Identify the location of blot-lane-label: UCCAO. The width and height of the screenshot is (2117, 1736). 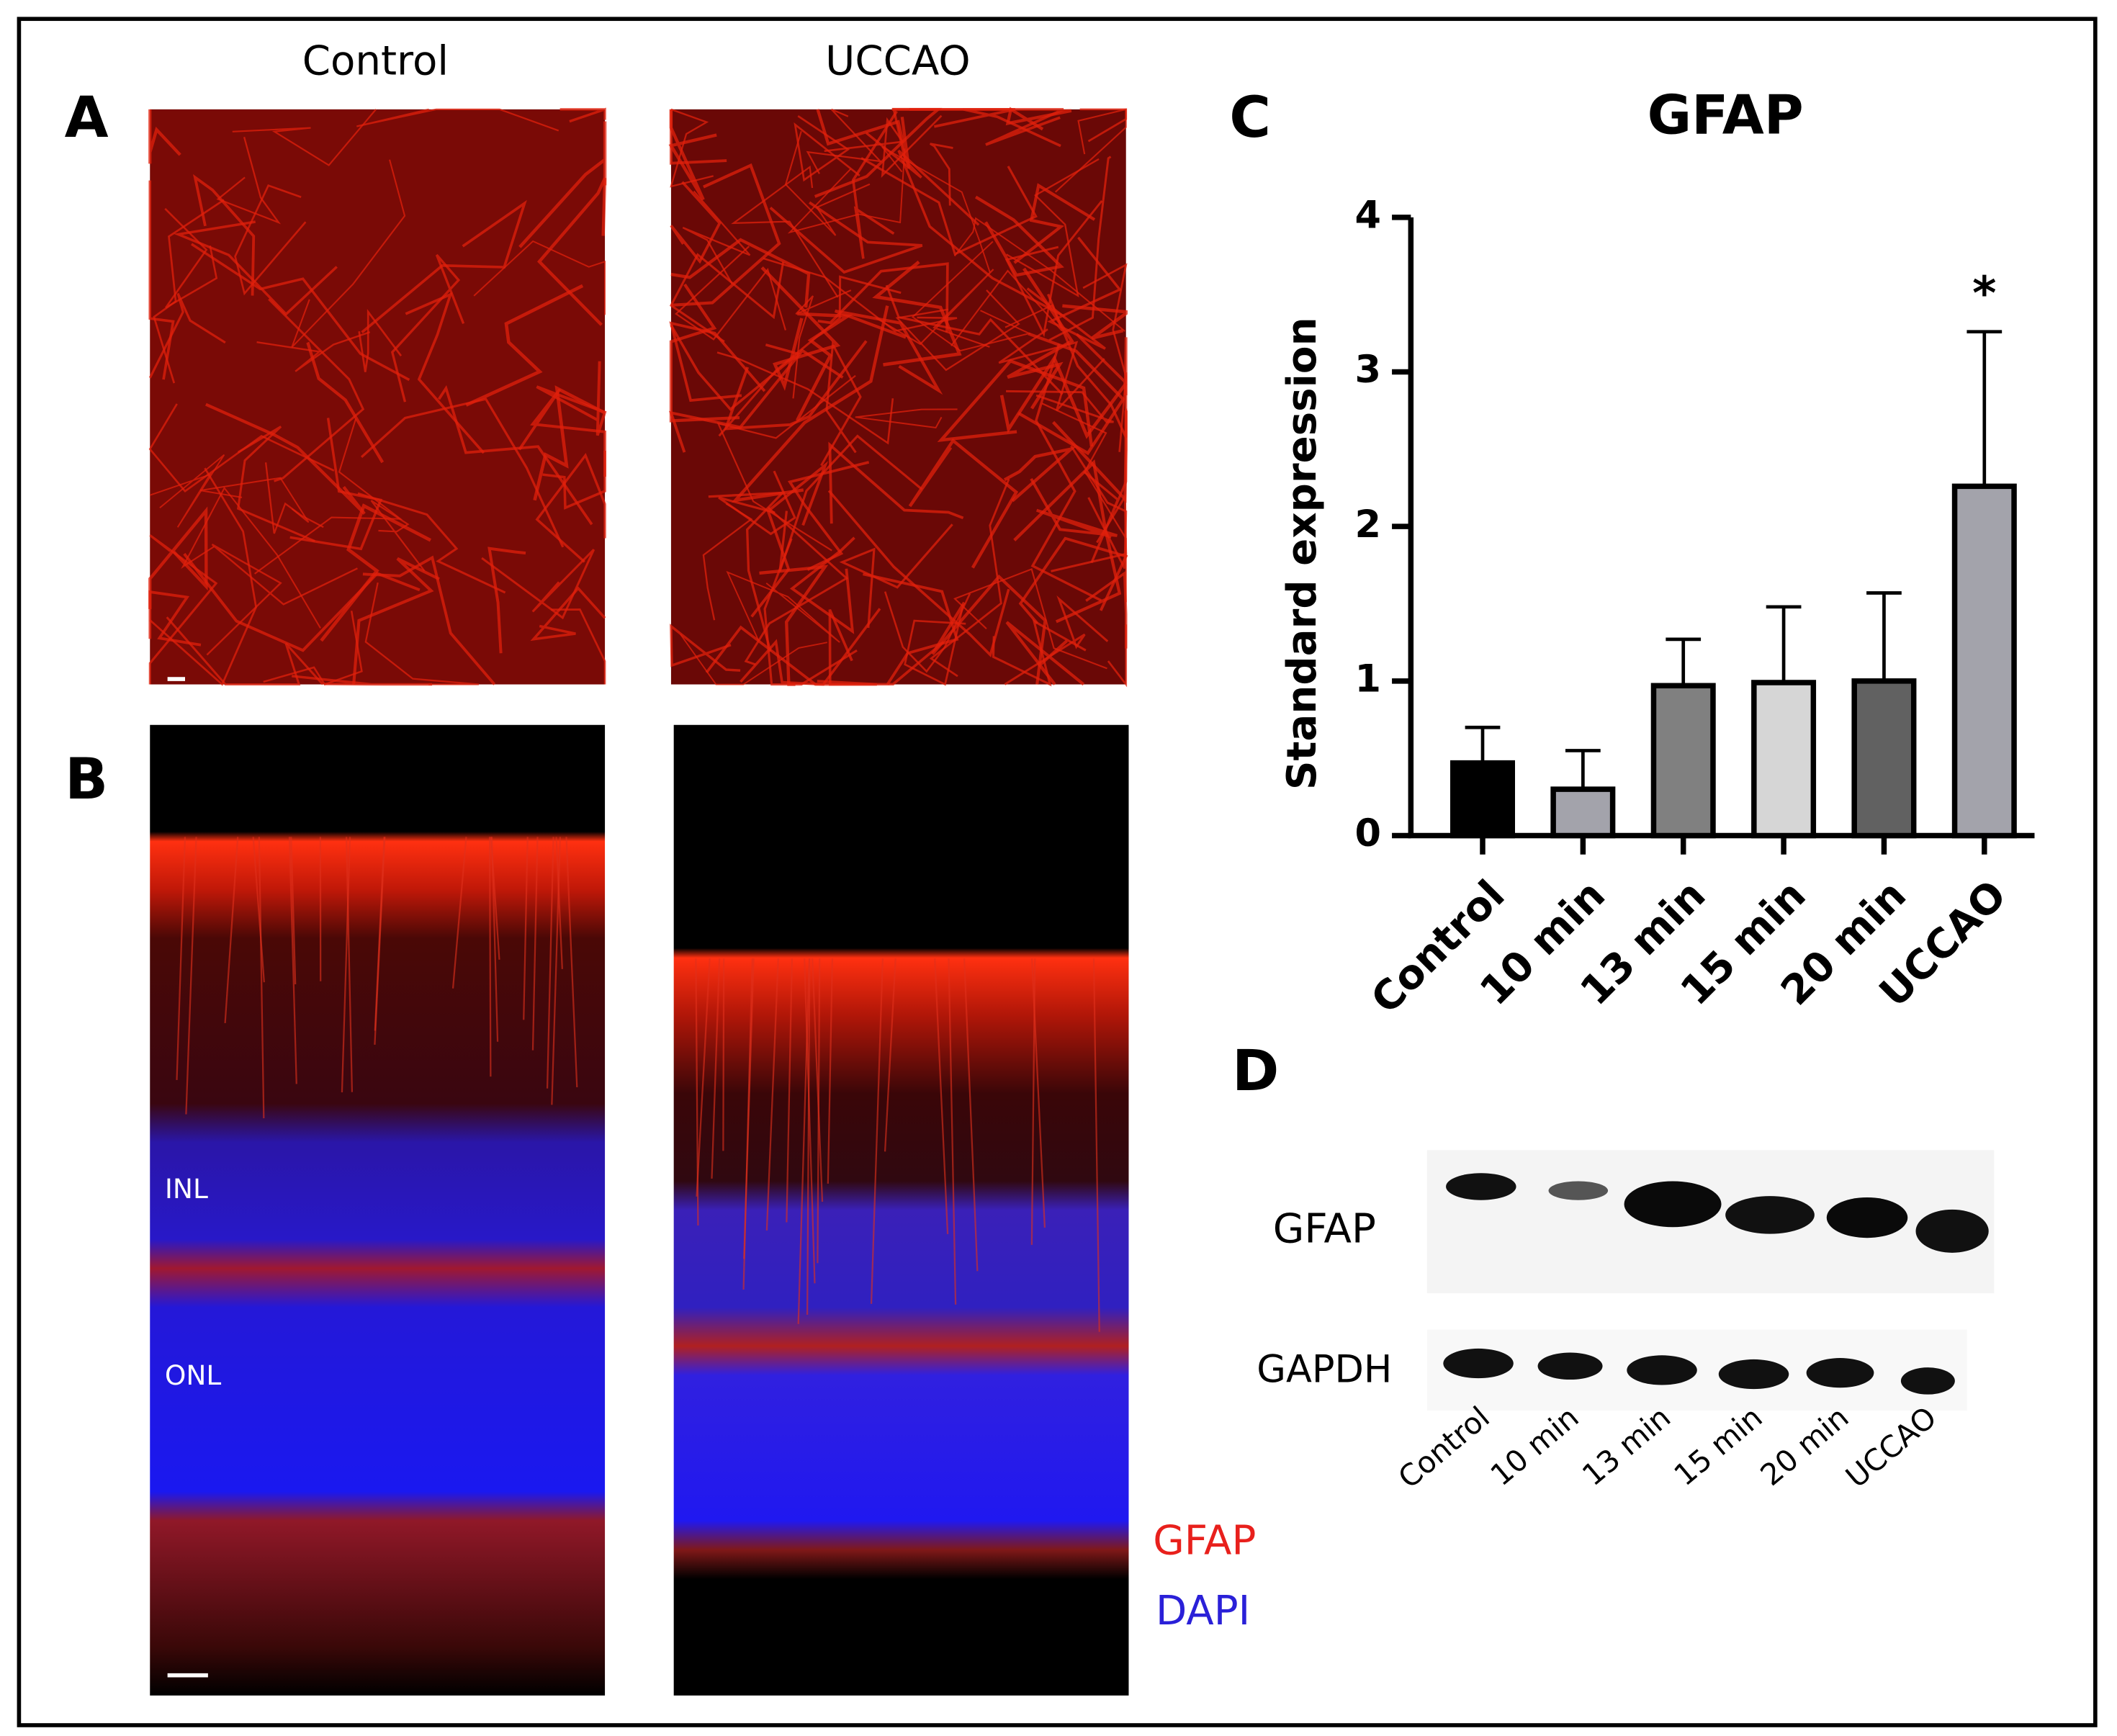
(1891, 1448).